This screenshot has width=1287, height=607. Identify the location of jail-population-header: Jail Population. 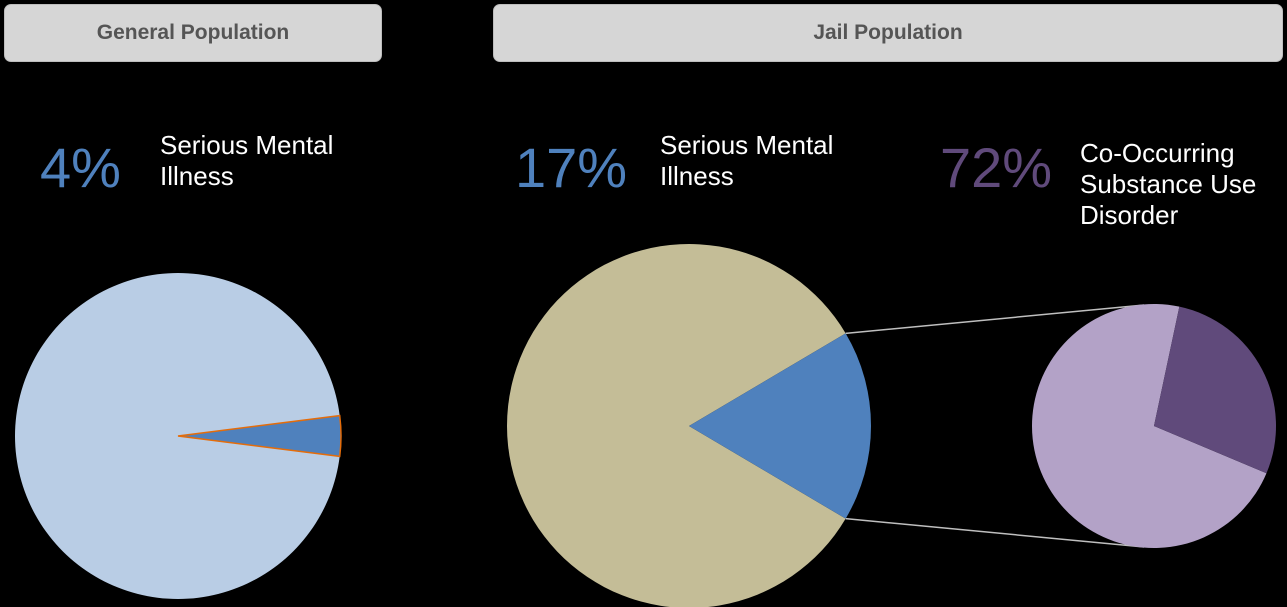
(888, 33).